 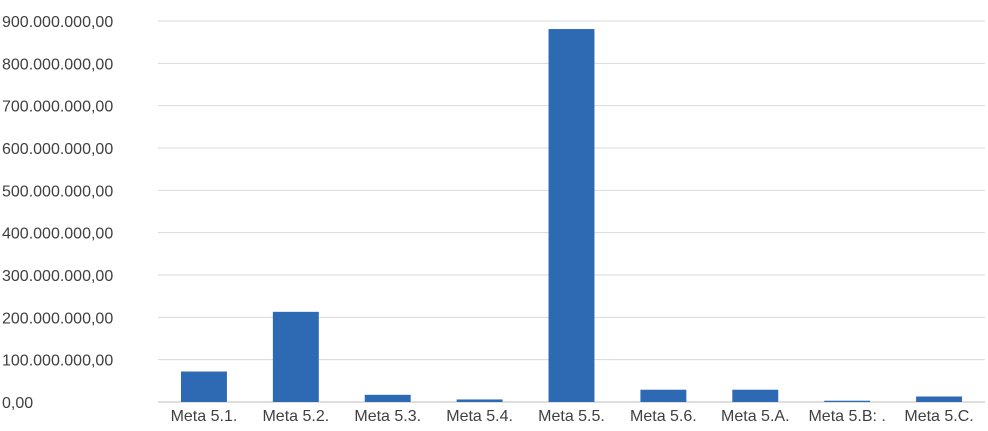 I want to click on y-tick-label: 700.000.000,00, so click(x=57, y=107).